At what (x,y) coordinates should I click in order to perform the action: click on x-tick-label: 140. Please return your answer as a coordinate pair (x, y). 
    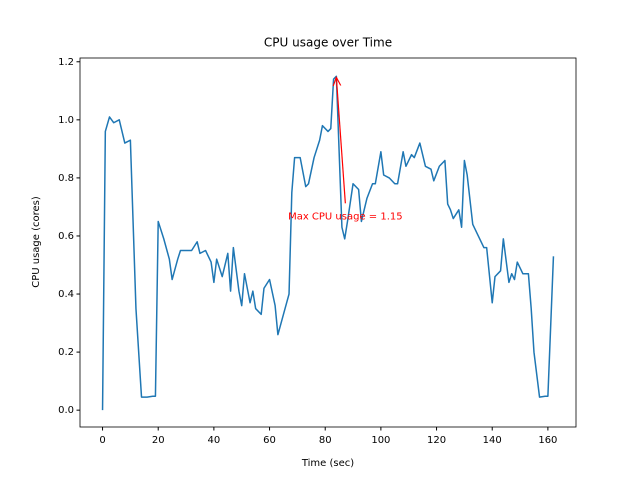
    Looking at the image, I should click on (492, 440).